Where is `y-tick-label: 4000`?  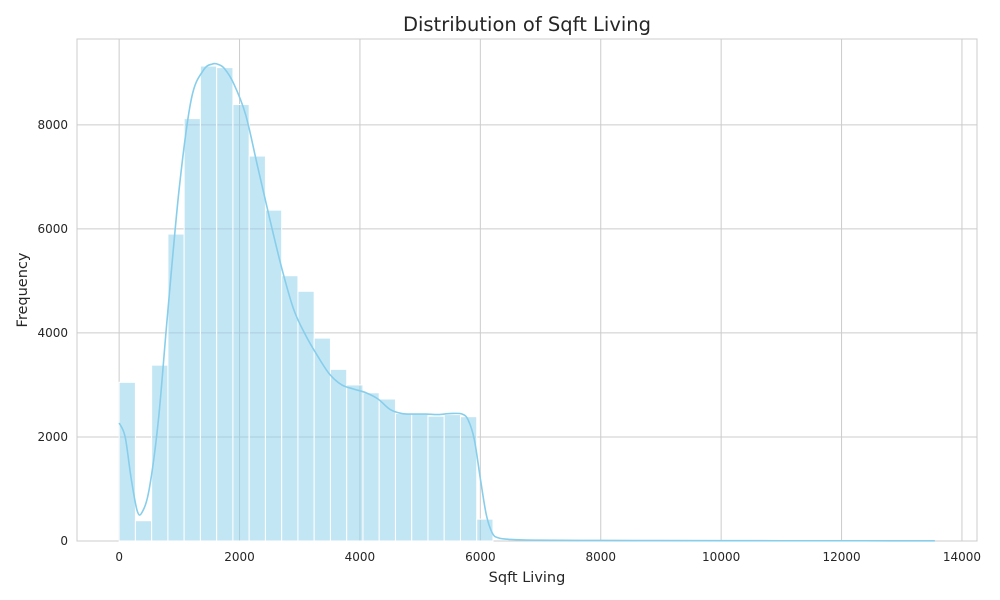
y-tick-label: 4000 is located at coordinates (52, 333).